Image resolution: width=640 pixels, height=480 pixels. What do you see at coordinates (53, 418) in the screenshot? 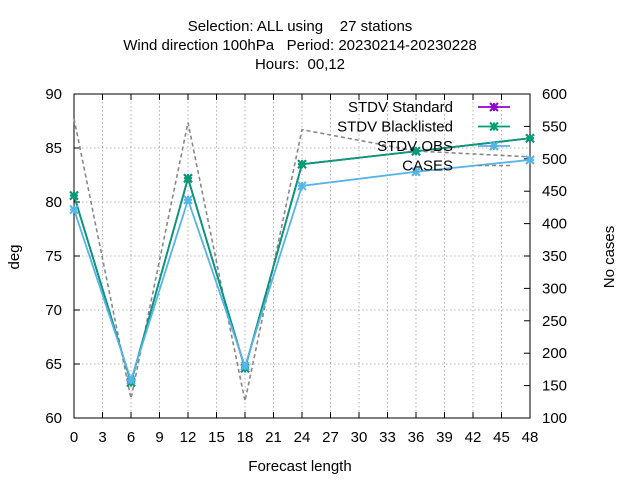
I see `y-tick-label: 60` at bounding box center [53, 418].